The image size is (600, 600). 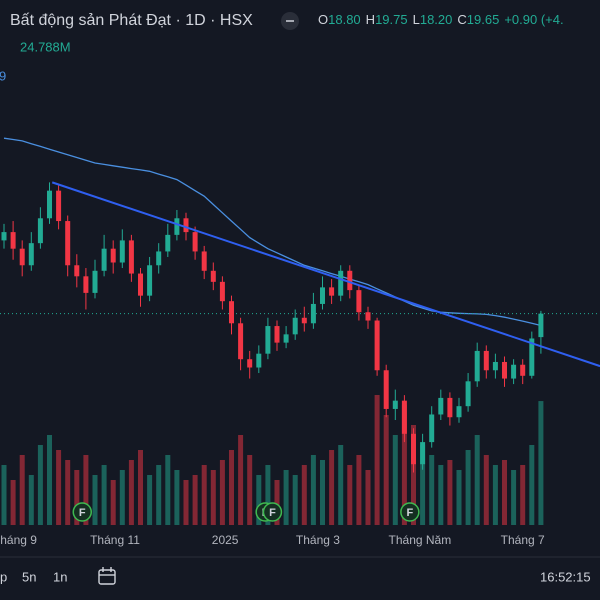 I want to click on range-button: 1n, so click(x=60, y=576).